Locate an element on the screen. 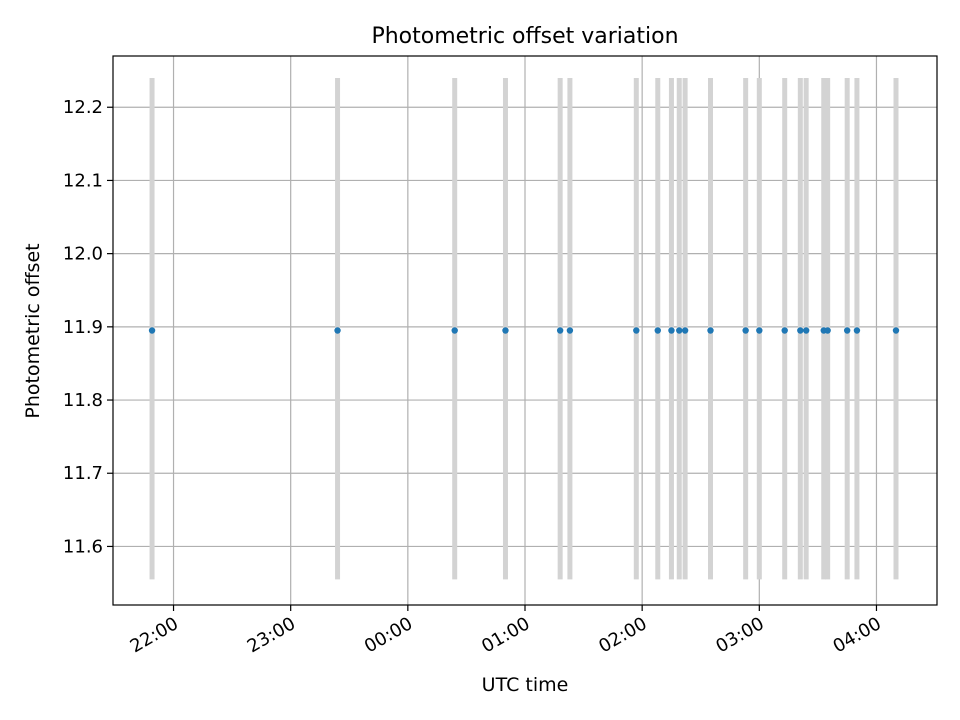 Image resolution: width=960 pixels, height=720 pixels. data-points is located at coordinates (524, 330).